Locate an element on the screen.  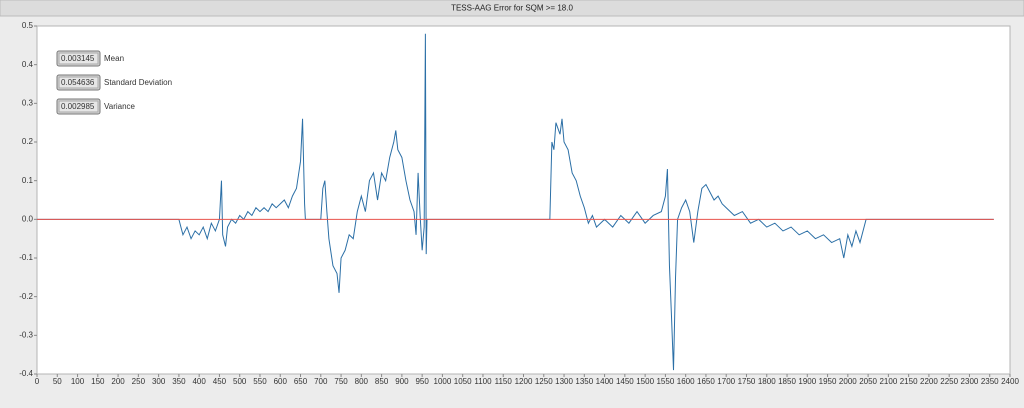
x-tick-label: 2400 is located at coordinates (1010, 381).